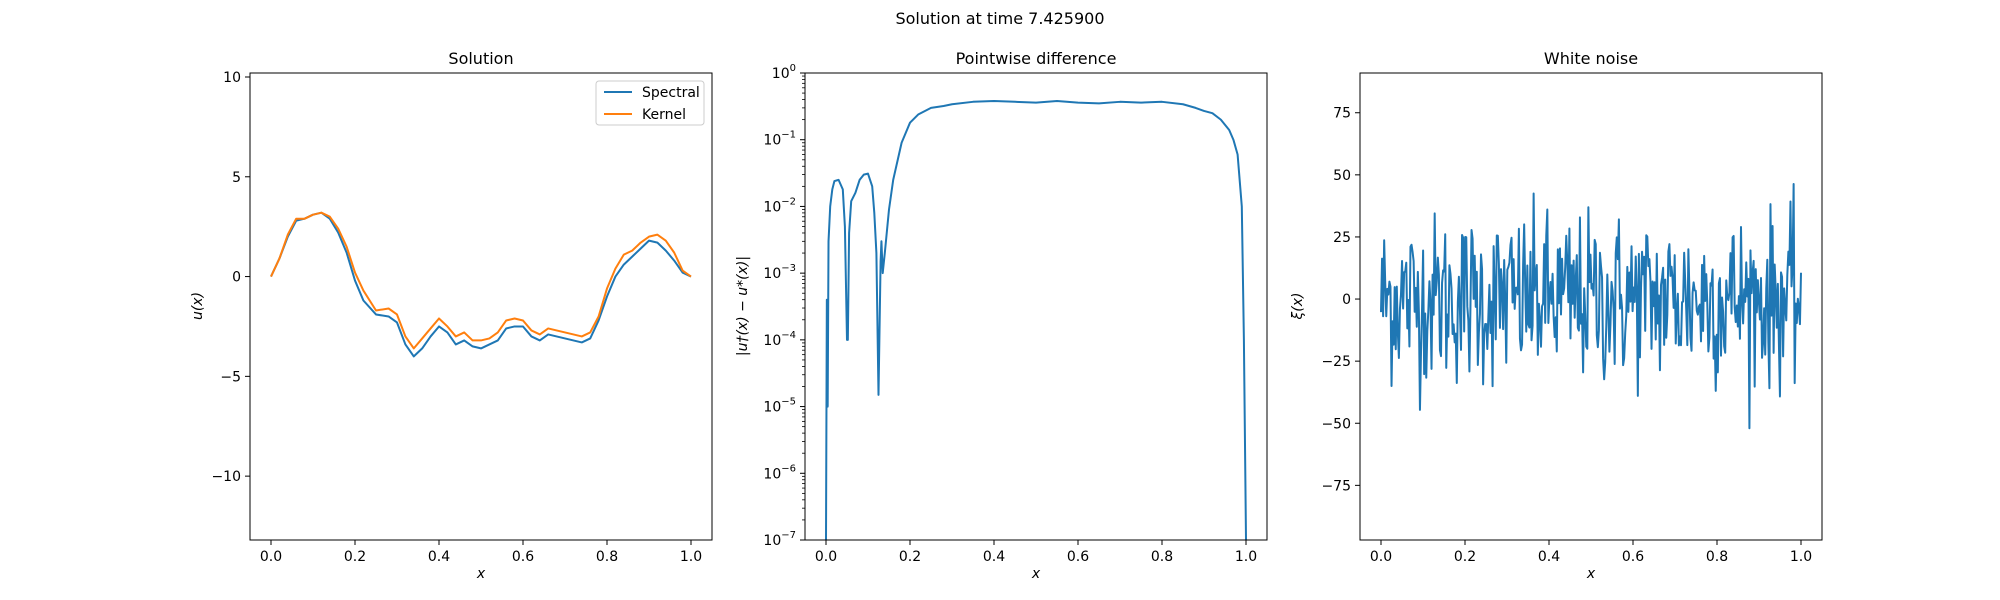 The height and width of the screenshot is (600, 2000). Describe the element at coordinates (1162, 557) in the screenshot. I see `difference-xtick-label: 0.8` at that location.